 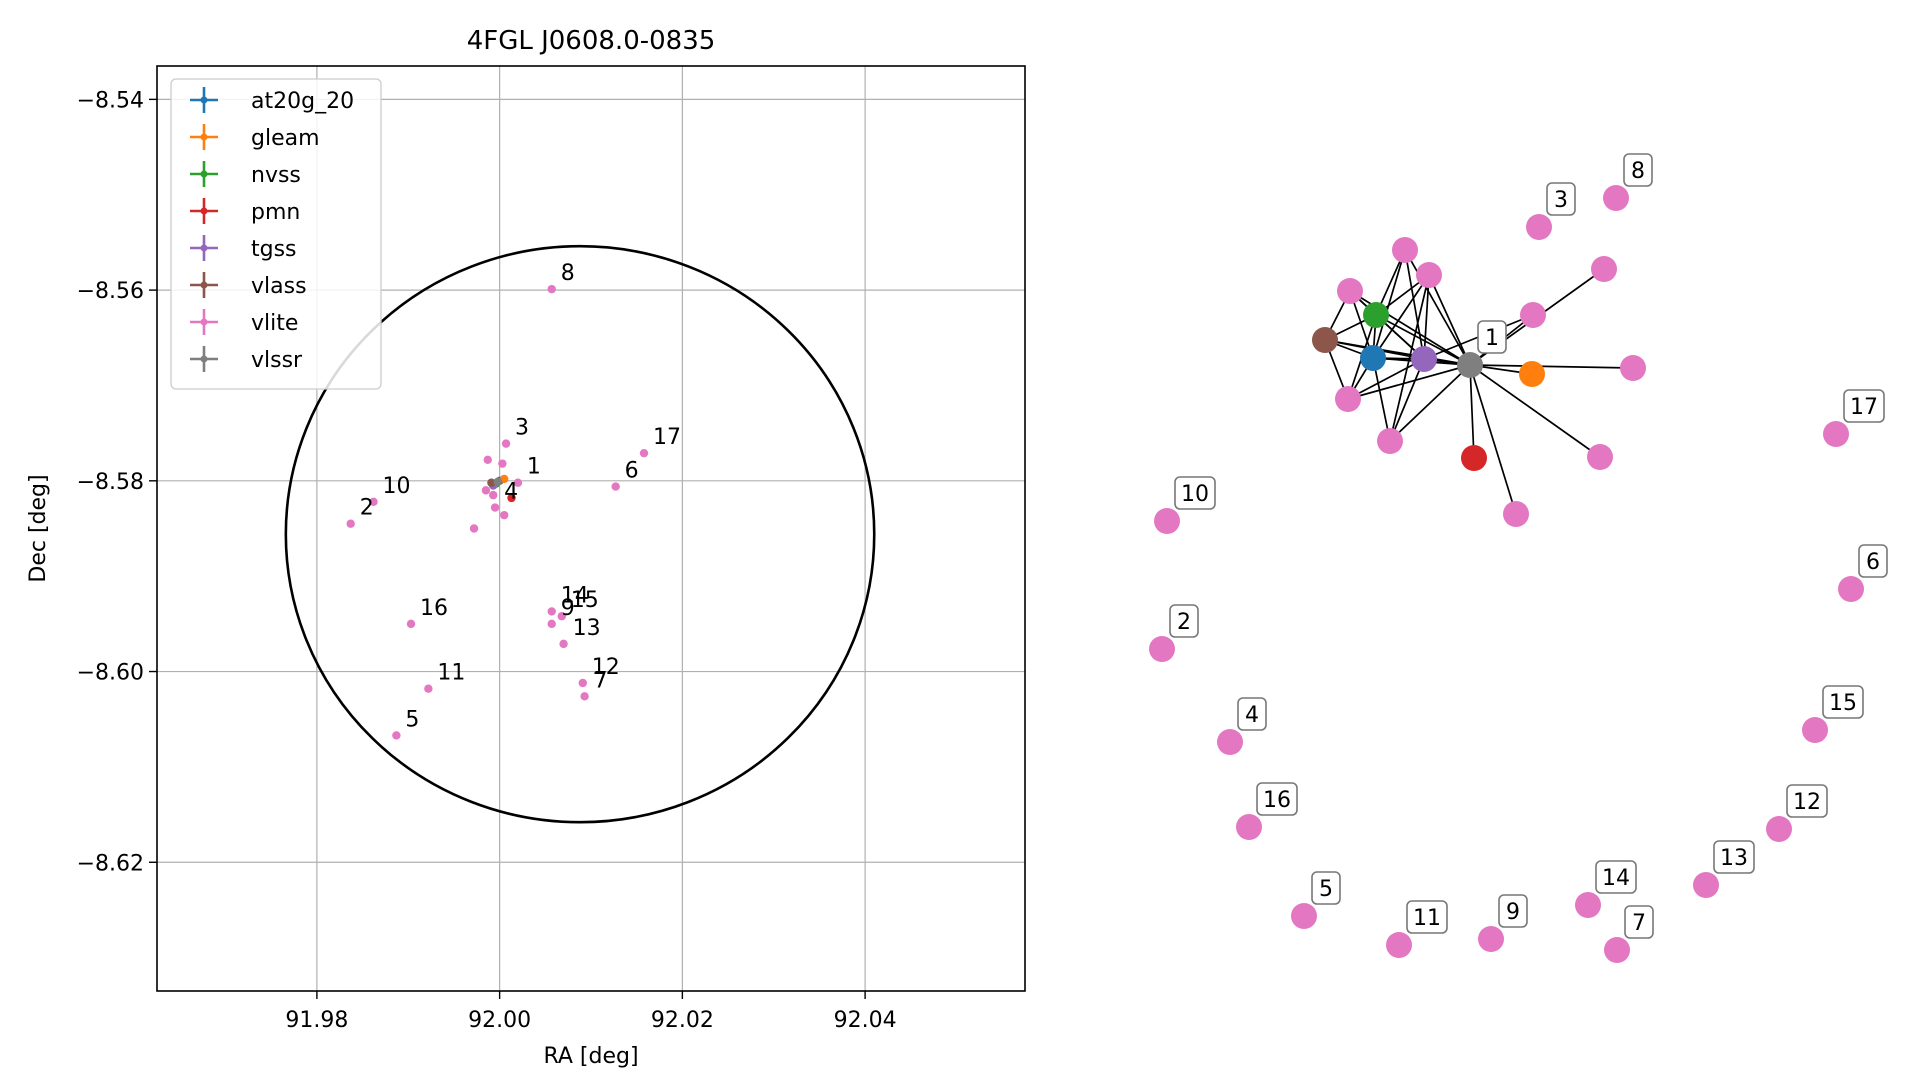 I want to click on x-tick-label: 92.00, so click(x=499, y=1020).